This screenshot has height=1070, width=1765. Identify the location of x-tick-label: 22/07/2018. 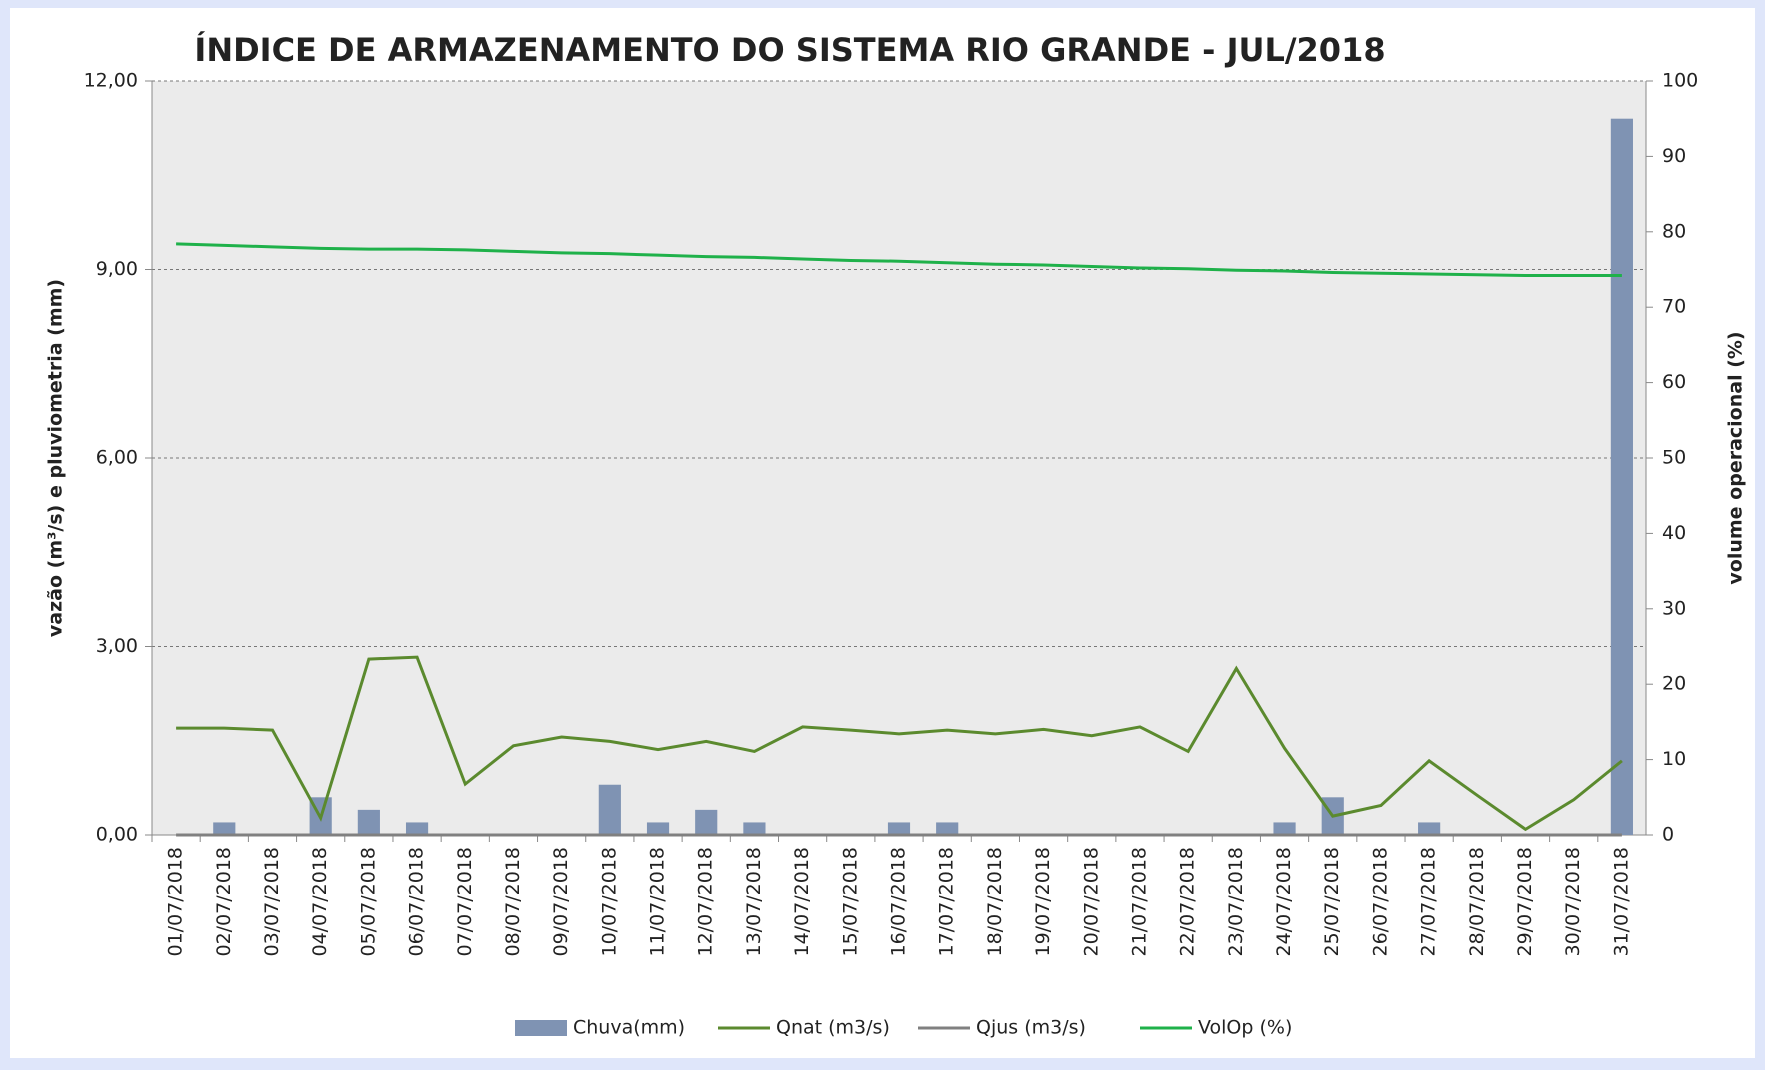
(1188, 902).